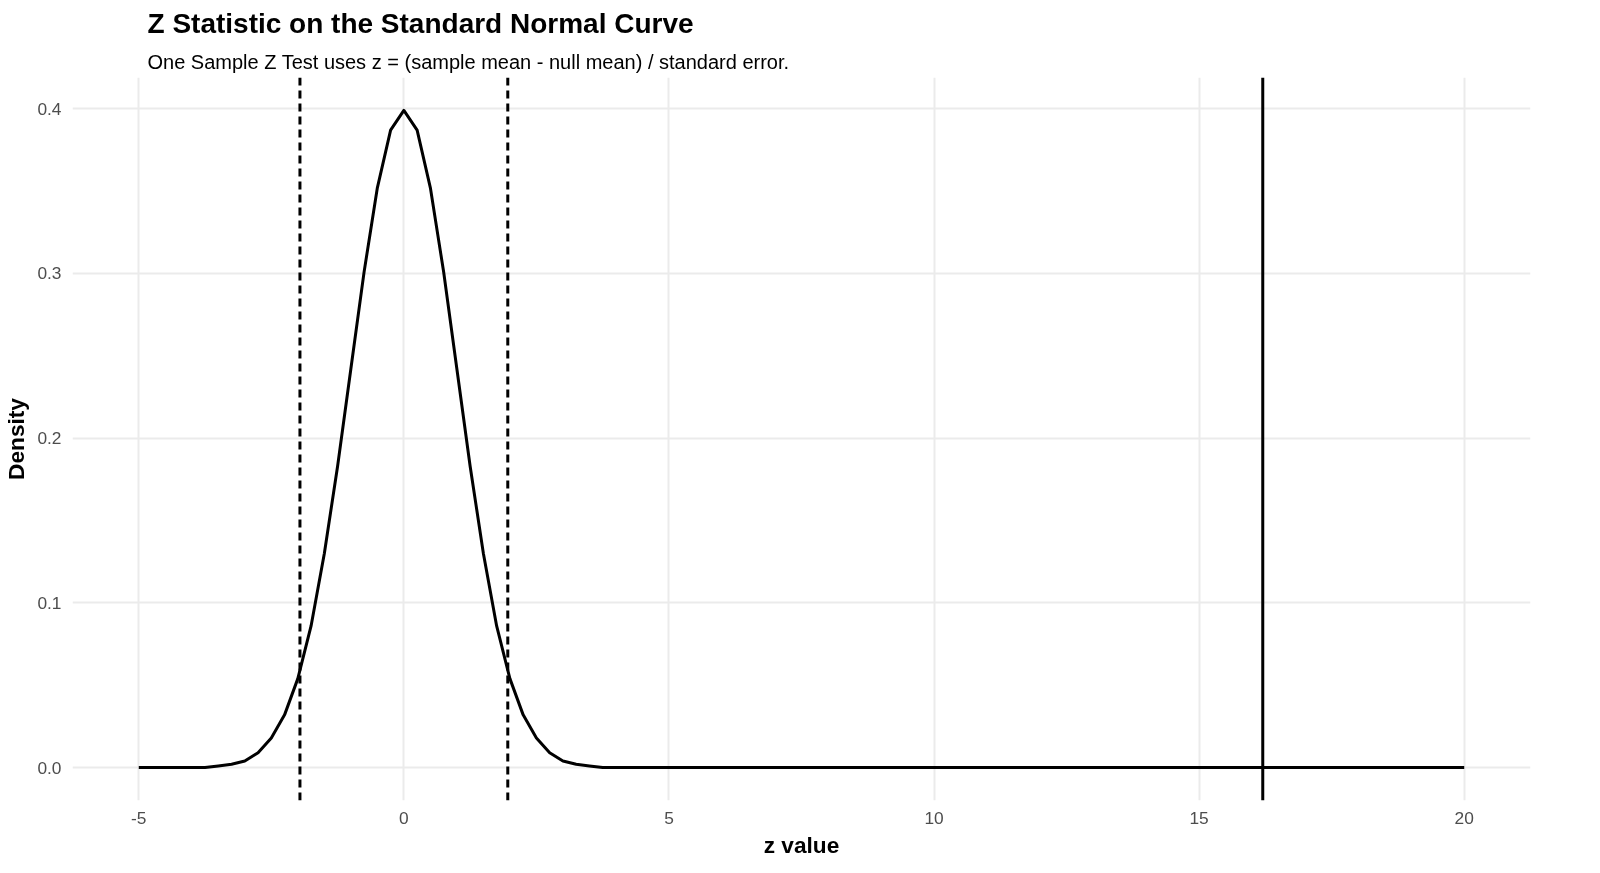 The width and height of the screenshot is (1600, 873). I want to click on y-tick-label: 0.3, so click(49, 273).